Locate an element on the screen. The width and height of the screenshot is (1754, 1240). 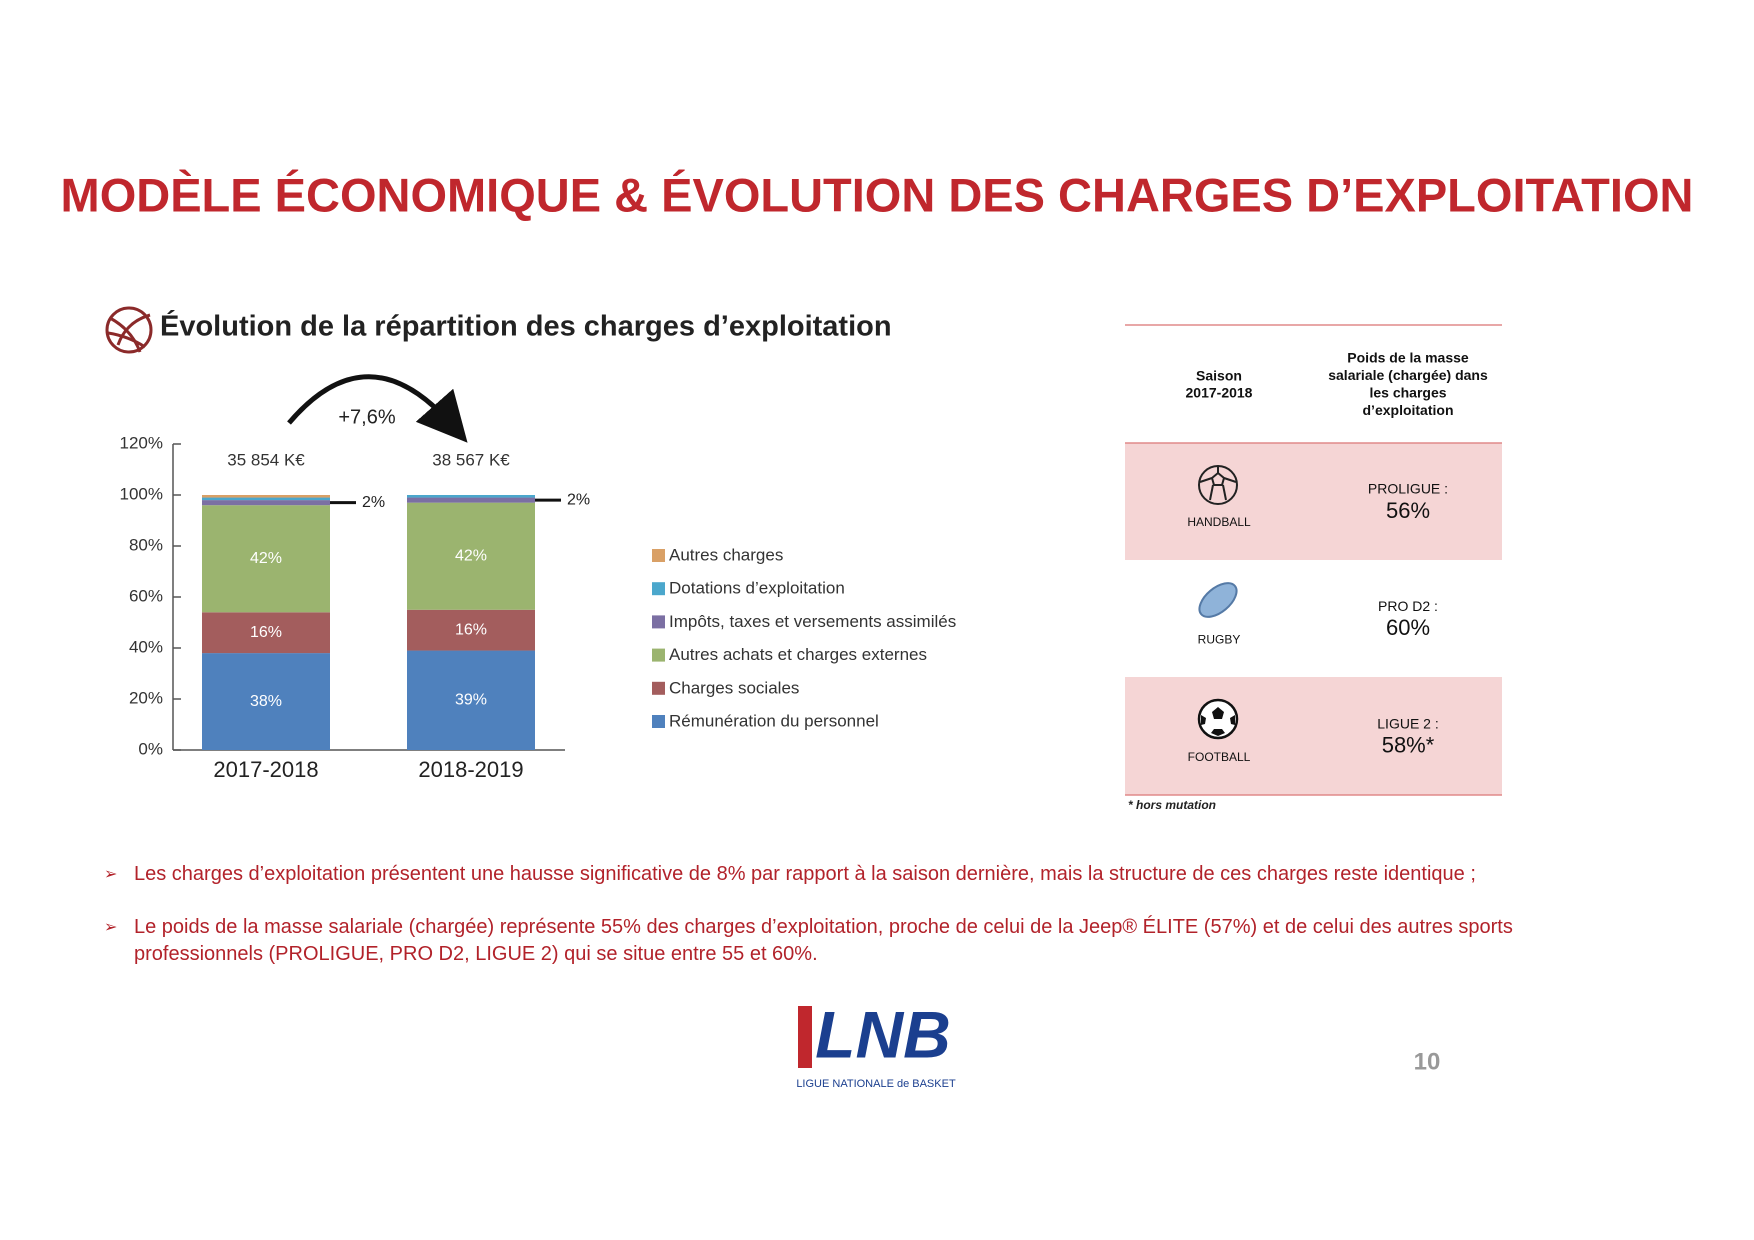
data-label: 38% is located at coordinates (266, 701).